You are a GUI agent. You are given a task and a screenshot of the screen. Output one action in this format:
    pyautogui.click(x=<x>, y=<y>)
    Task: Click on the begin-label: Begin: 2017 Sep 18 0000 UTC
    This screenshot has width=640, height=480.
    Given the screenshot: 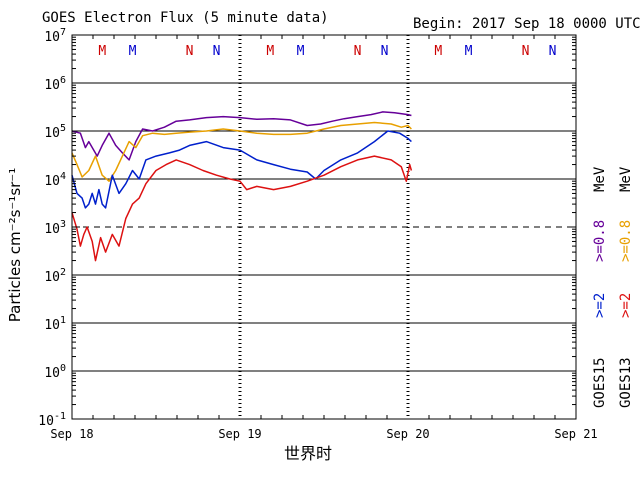 What is the action you would take?
    pyautogui.click(x=526, y=24)
    